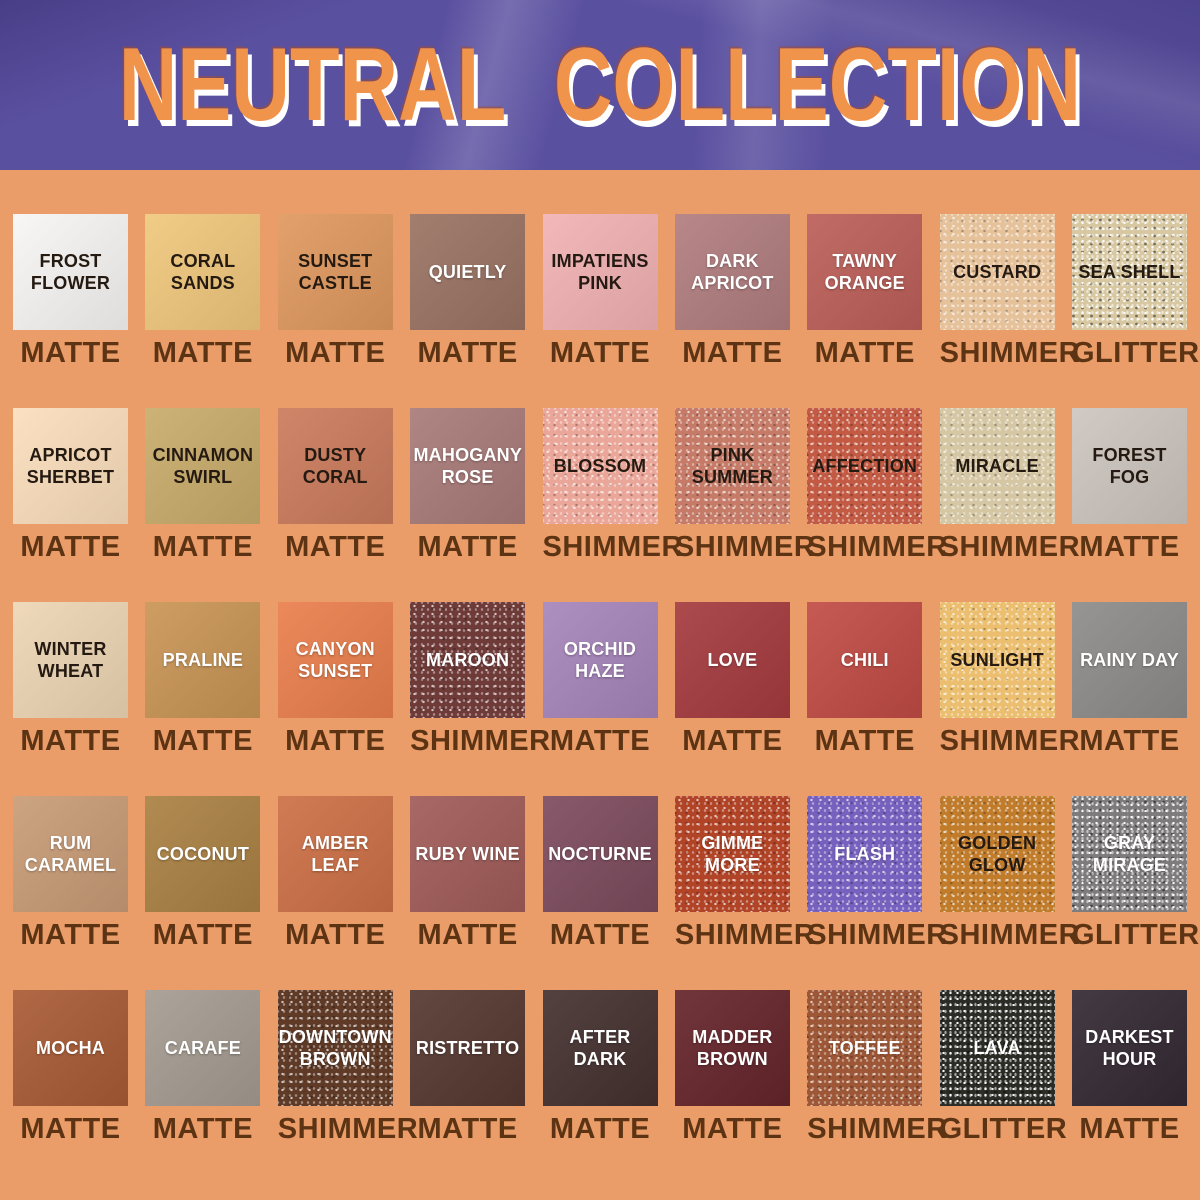 This screenshot has width=1200, height=1200. I want to click on swatch-name-label: GRAY MIRAGE, so click(1129, 854).